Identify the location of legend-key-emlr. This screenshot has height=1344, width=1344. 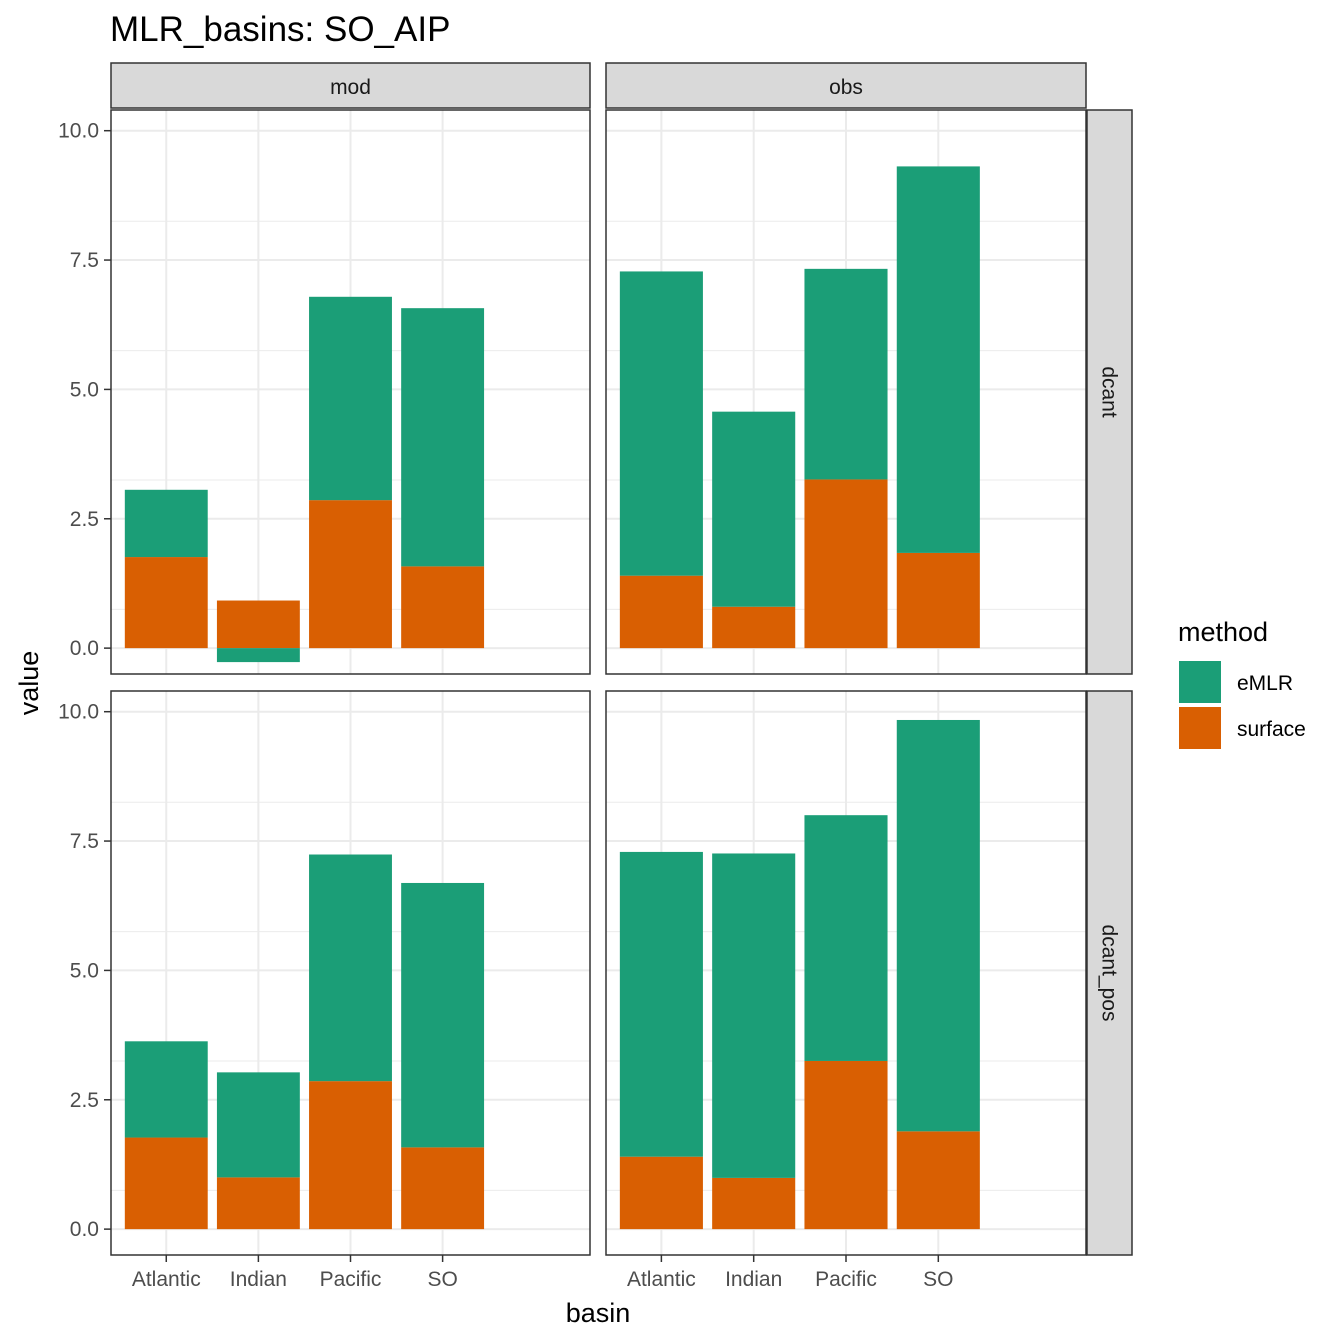
(1200, 682).